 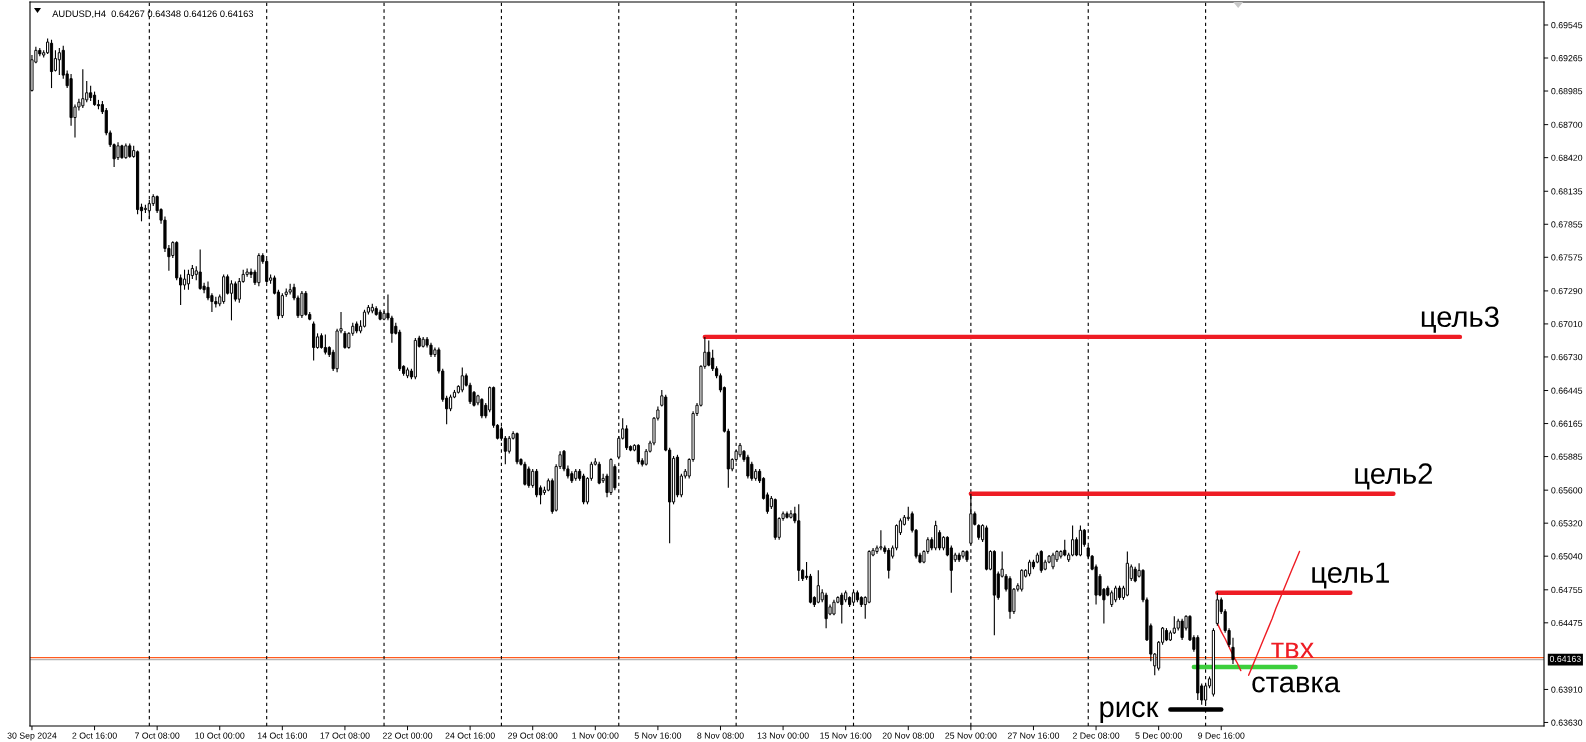 What do you see at coordinates (1296, 684) in the screenshot?
I see `annotation: ставка` at bounding box center [1296, 684].